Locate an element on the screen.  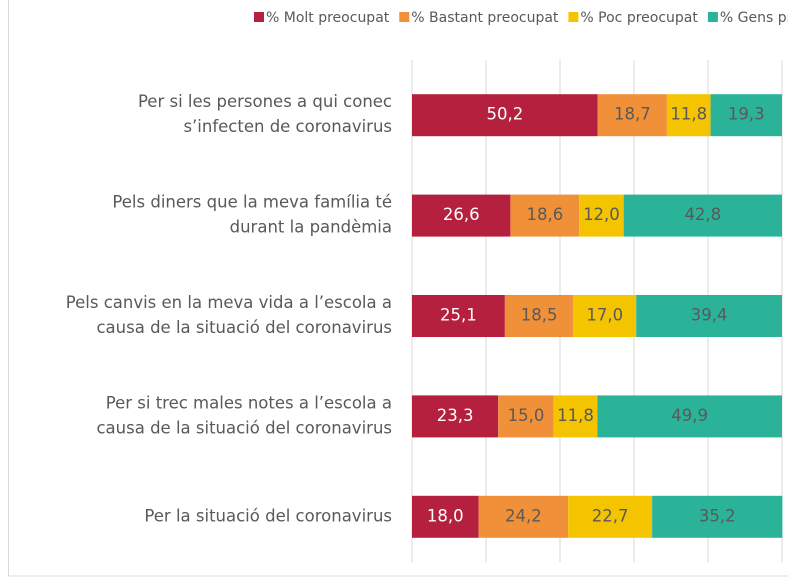
value-label: 35,2 is located at coordinates (717, 515).